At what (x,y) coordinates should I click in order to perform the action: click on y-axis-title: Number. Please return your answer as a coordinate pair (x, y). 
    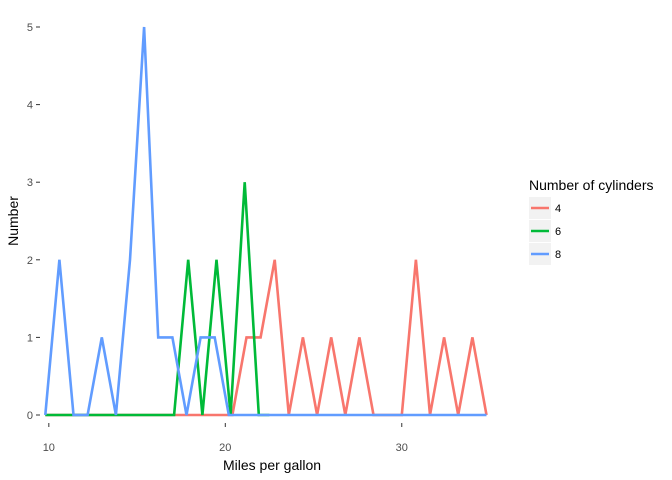
    Looking at the image, I should click on (13, 221).